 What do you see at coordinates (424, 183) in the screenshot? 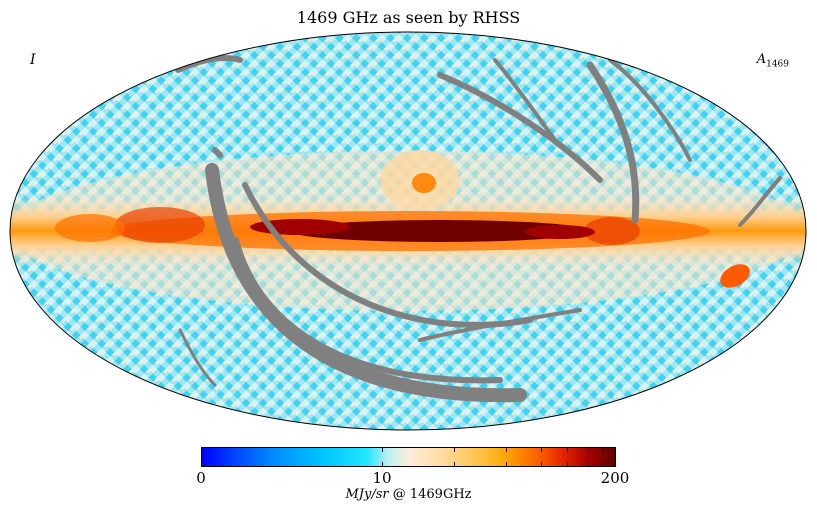
I see `north-blob-core` at bounding box center [424, 183].